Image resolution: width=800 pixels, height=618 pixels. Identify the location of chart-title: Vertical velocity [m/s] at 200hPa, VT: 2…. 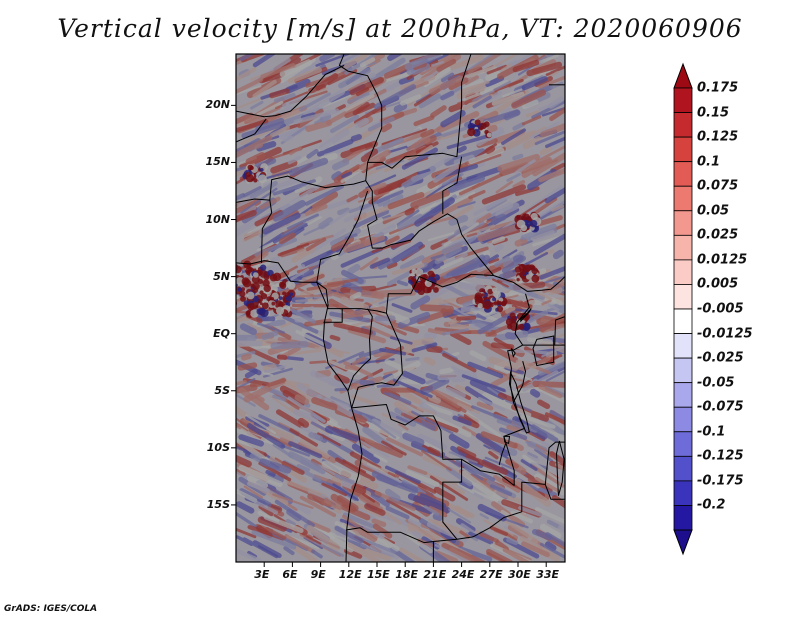
(400, 28).